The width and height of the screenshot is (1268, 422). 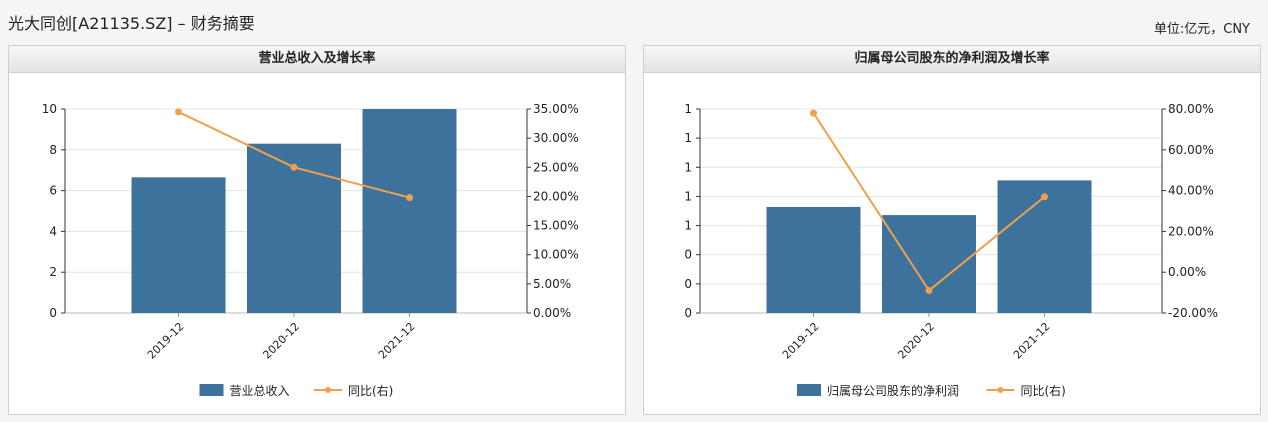 I want to click on profit-right-tick-label: 80.00%, so click(x=1191, y=109).